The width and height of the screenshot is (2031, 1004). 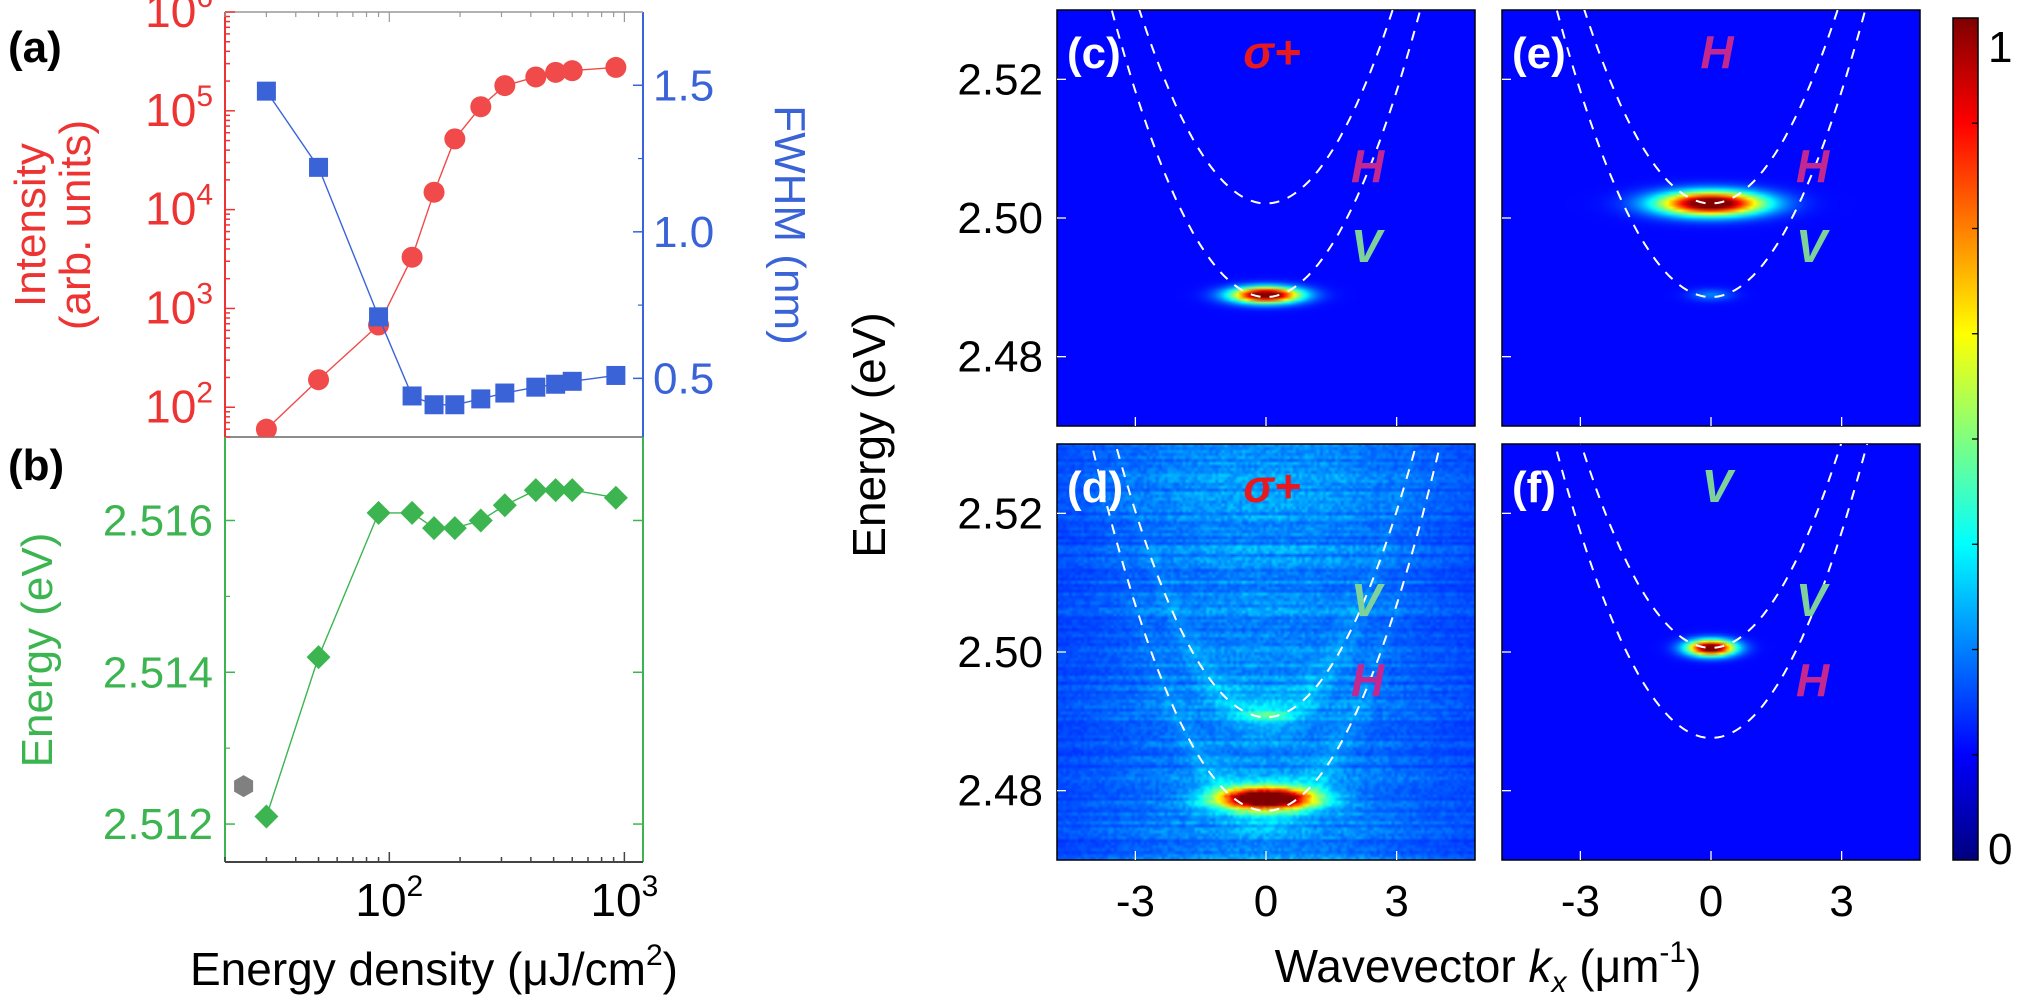 I want to click on panel-a-data, so click(x=441, y=246).